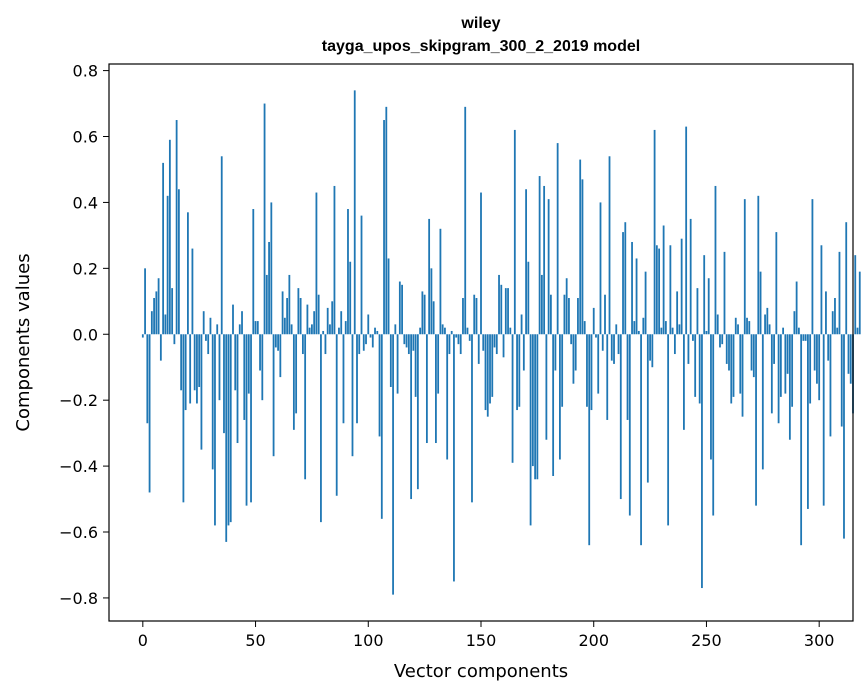 The image size is (867, 696). Describe the element at coordinates (85, 268) in the screenshot. I see `y-tick-label: 0.2` at that location.